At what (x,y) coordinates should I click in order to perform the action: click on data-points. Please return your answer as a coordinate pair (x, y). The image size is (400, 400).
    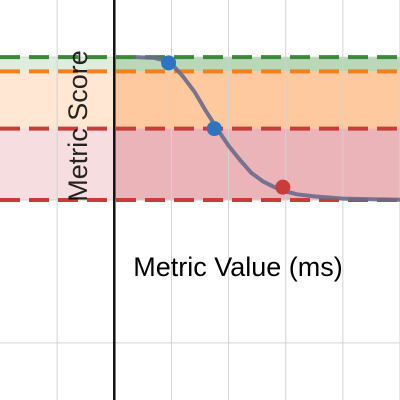
    Looking at the image, I should click on (226, 125).